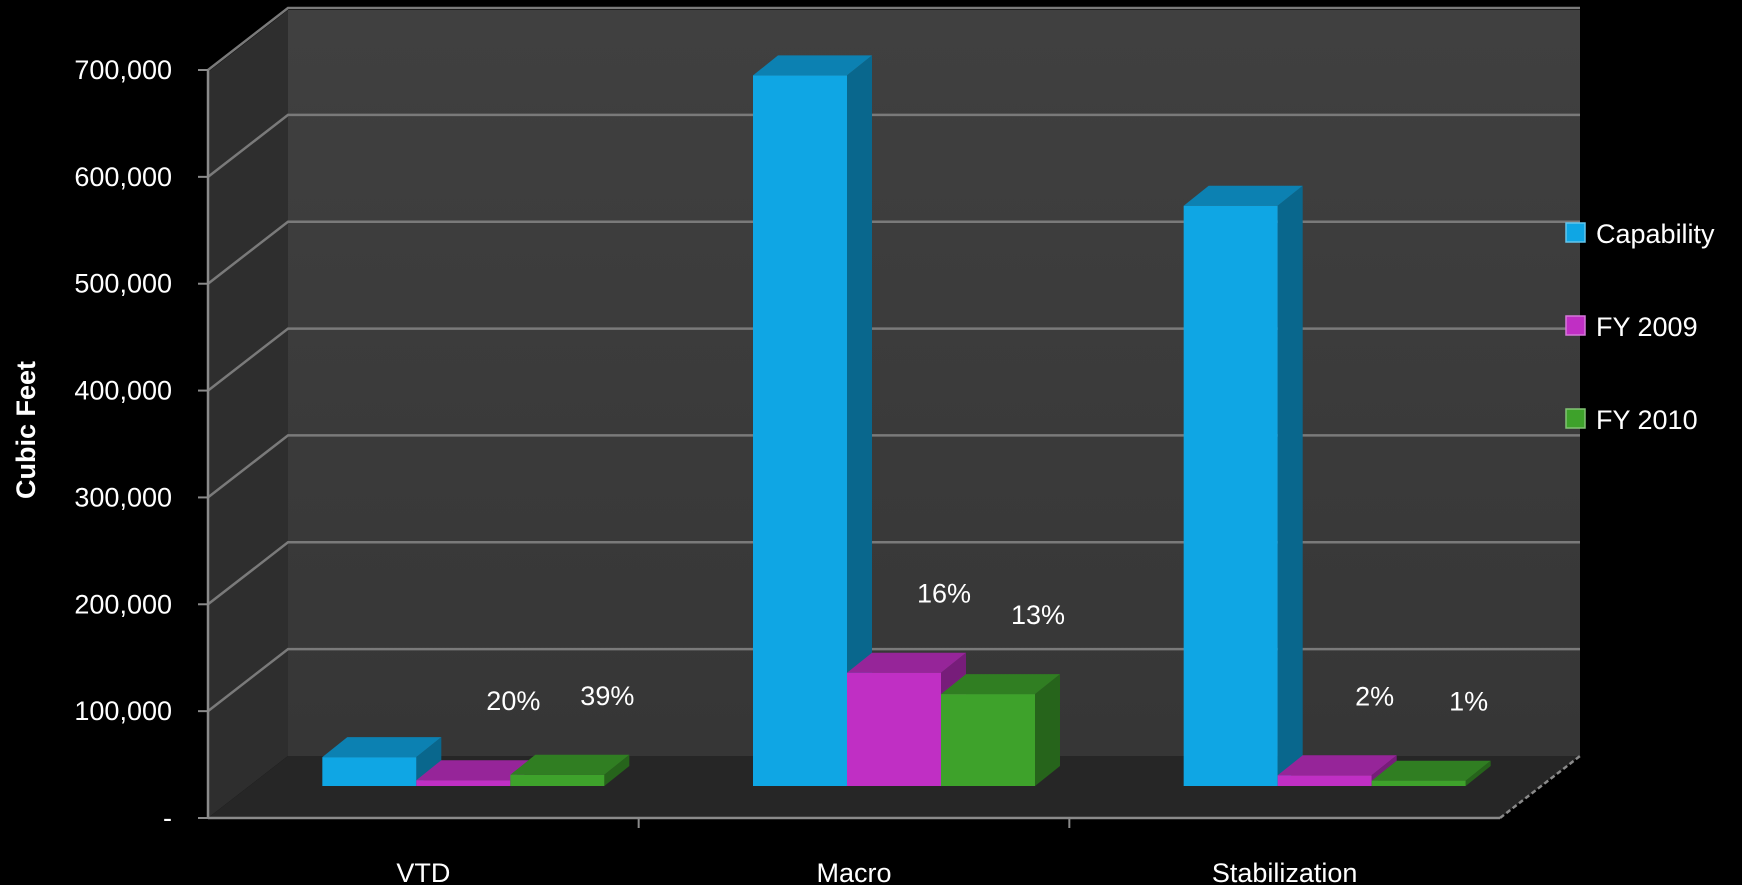 This screenshot has height=885, width=1742. What do you see at coordinates (853, 871) in the screenshot?
I see `x-tick-label: Macro` at bounding box center [853, 871].